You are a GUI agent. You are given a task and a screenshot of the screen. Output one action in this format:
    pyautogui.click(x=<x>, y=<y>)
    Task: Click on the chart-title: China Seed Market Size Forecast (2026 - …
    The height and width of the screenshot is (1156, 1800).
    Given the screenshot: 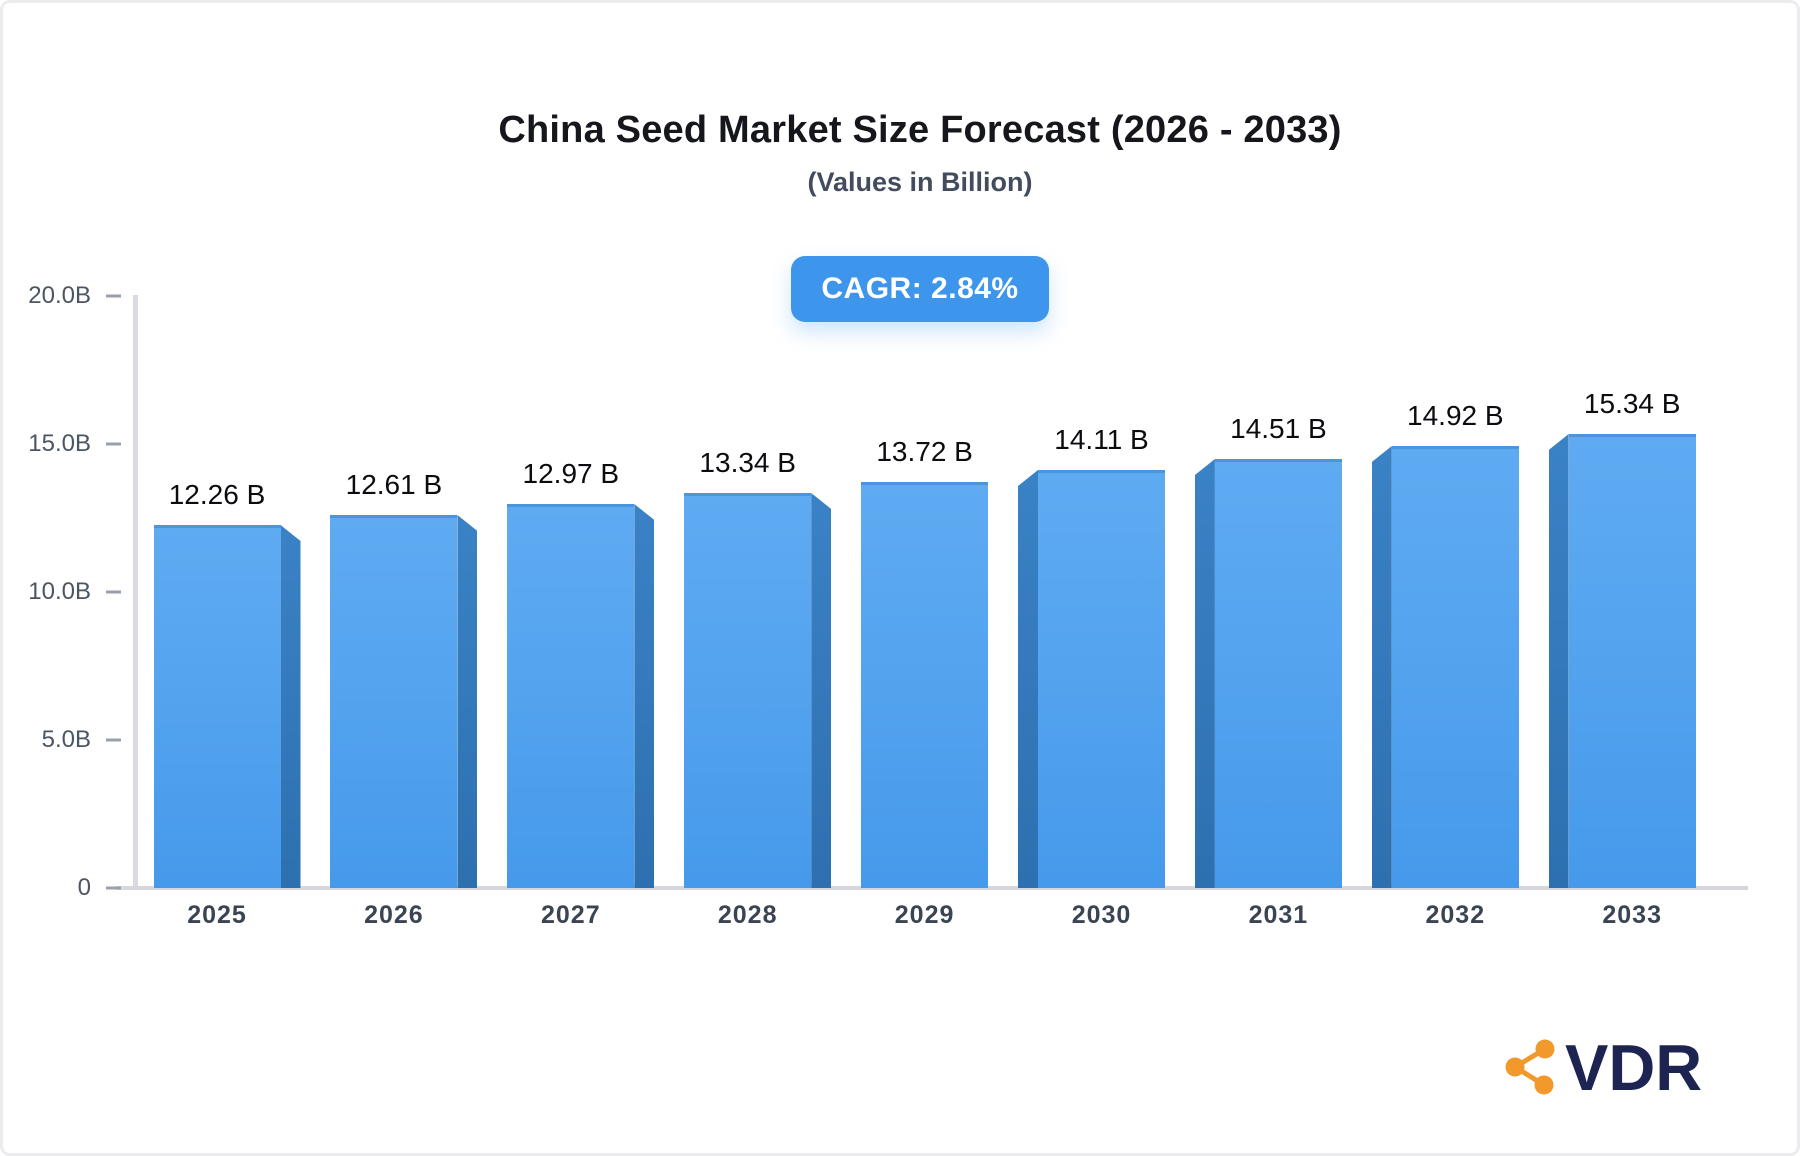 What is the action you would take?
    pyautogui.click(x=920, y=130)
    